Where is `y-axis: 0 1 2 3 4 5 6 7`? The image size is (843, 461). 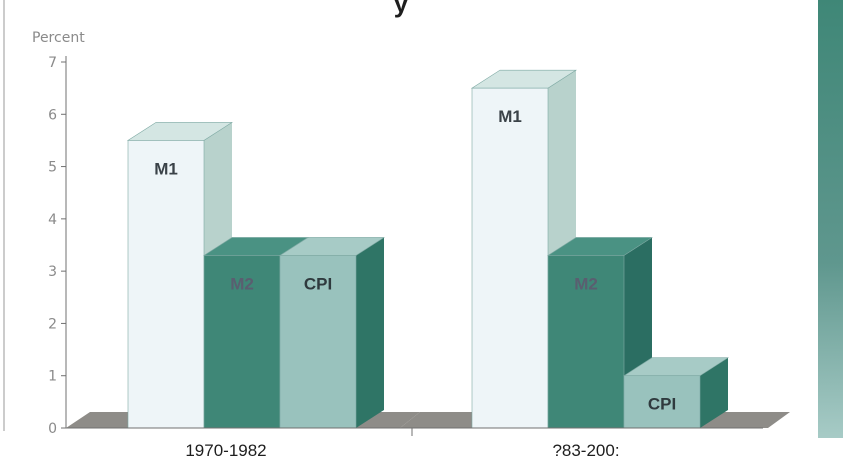
y-axis: 0 1 2 3 4 5 6 7 is located at coordinates (57, 246).